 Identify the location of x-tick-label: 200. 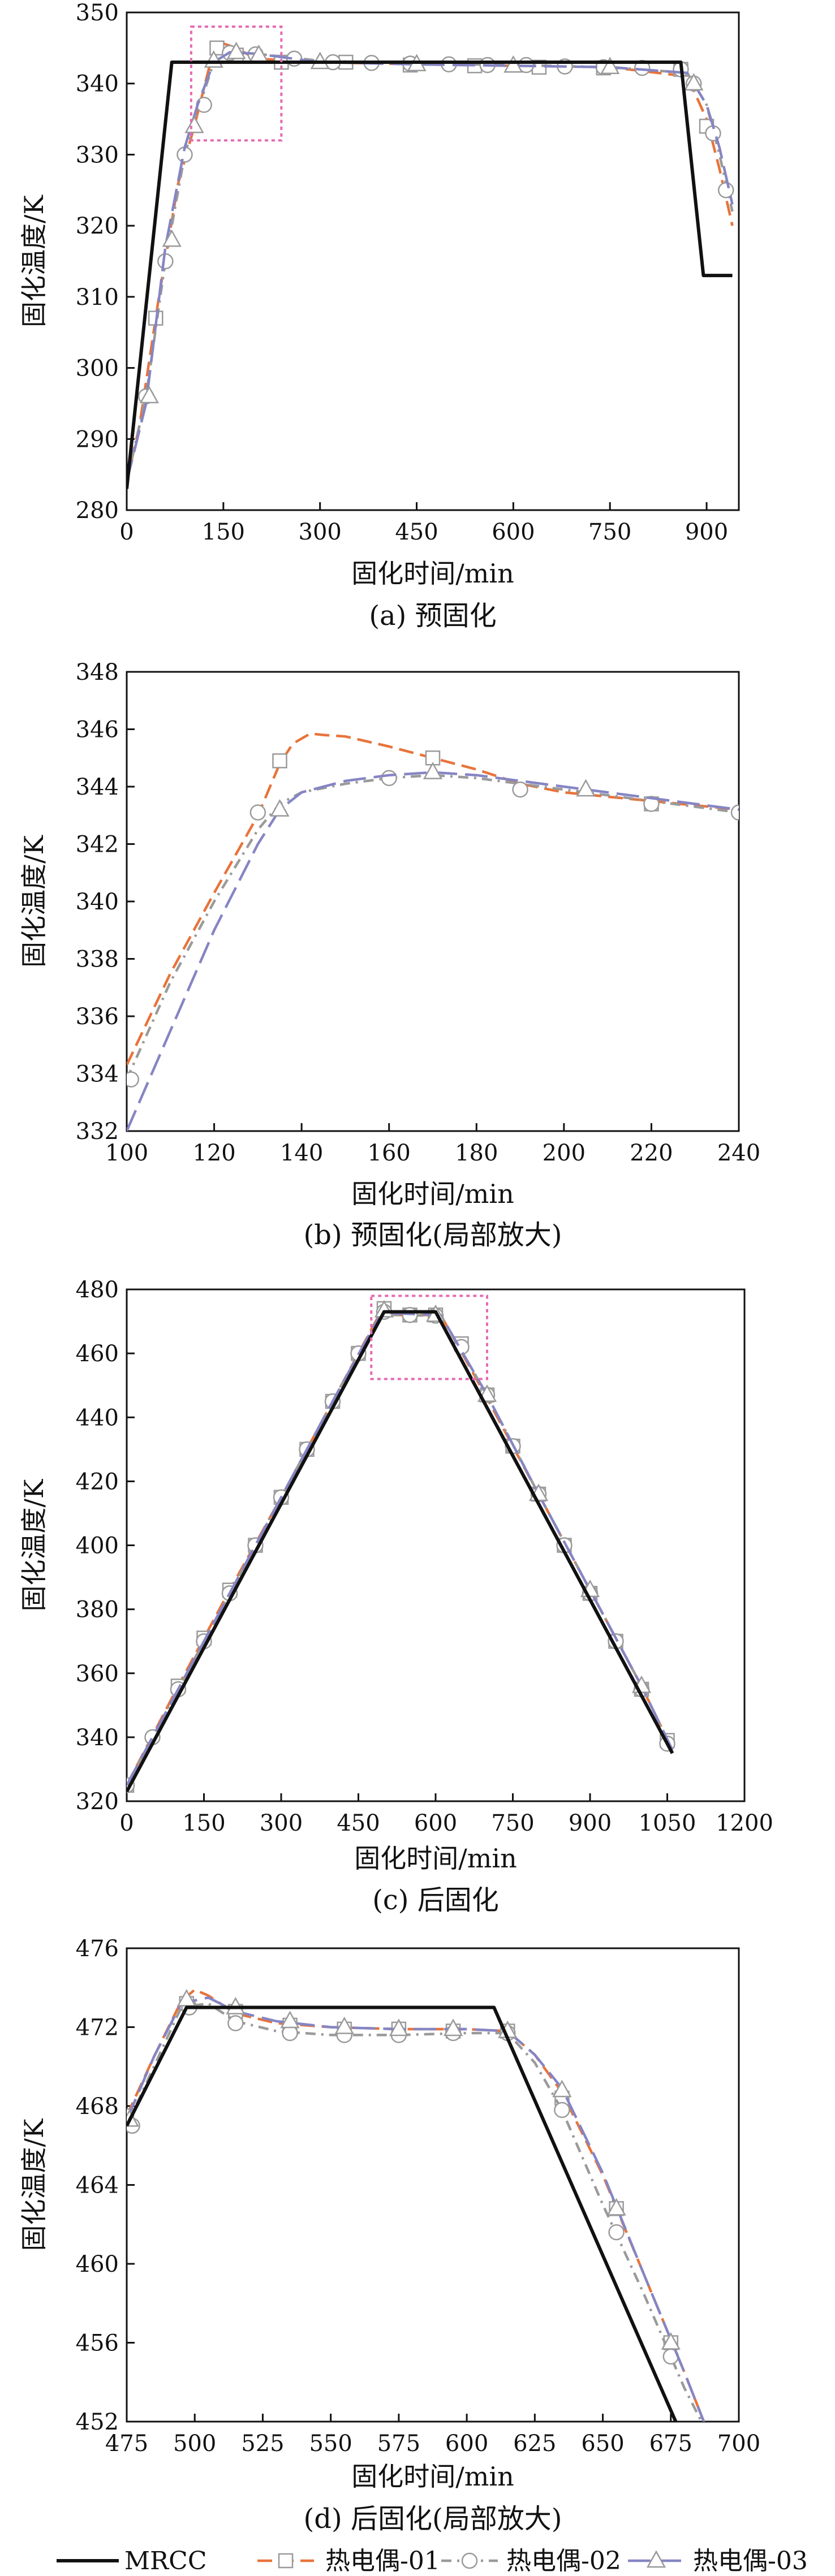
(564, 1153).